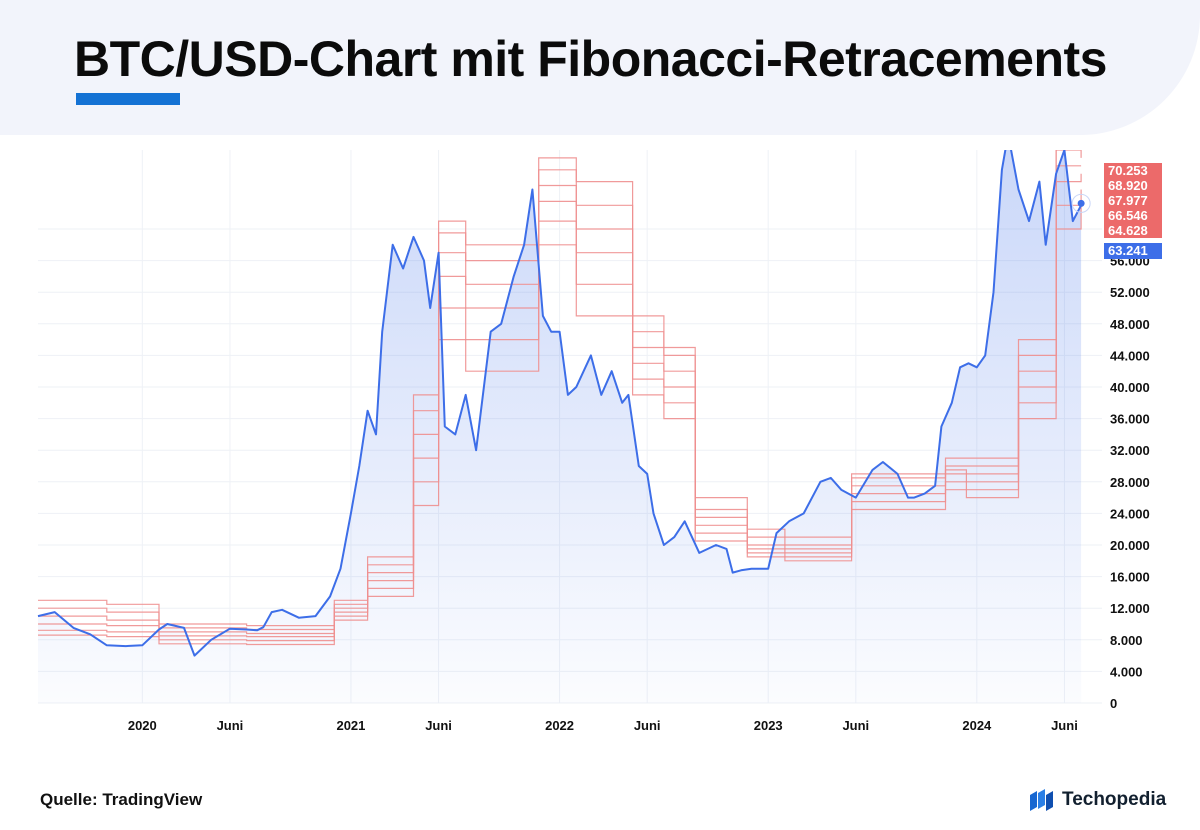  I want to click on x-tick-label: 2020, so click(142, 725).